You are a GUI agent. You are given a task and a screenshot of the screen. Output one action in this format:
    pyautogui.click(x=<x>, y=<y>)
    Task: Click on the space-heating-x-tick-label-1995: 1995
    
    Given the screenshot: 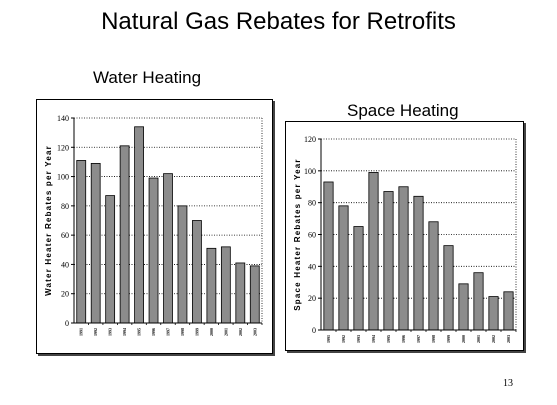 What is the action you would take?
    pyautogui.click(x=388, y=339)
    